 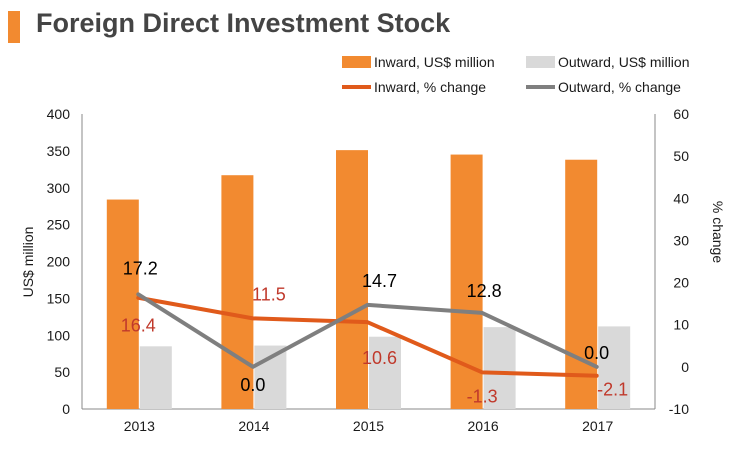 I want to click on legend-label-inward-bar: Inward, US$ million, so click(x=434, y=62).